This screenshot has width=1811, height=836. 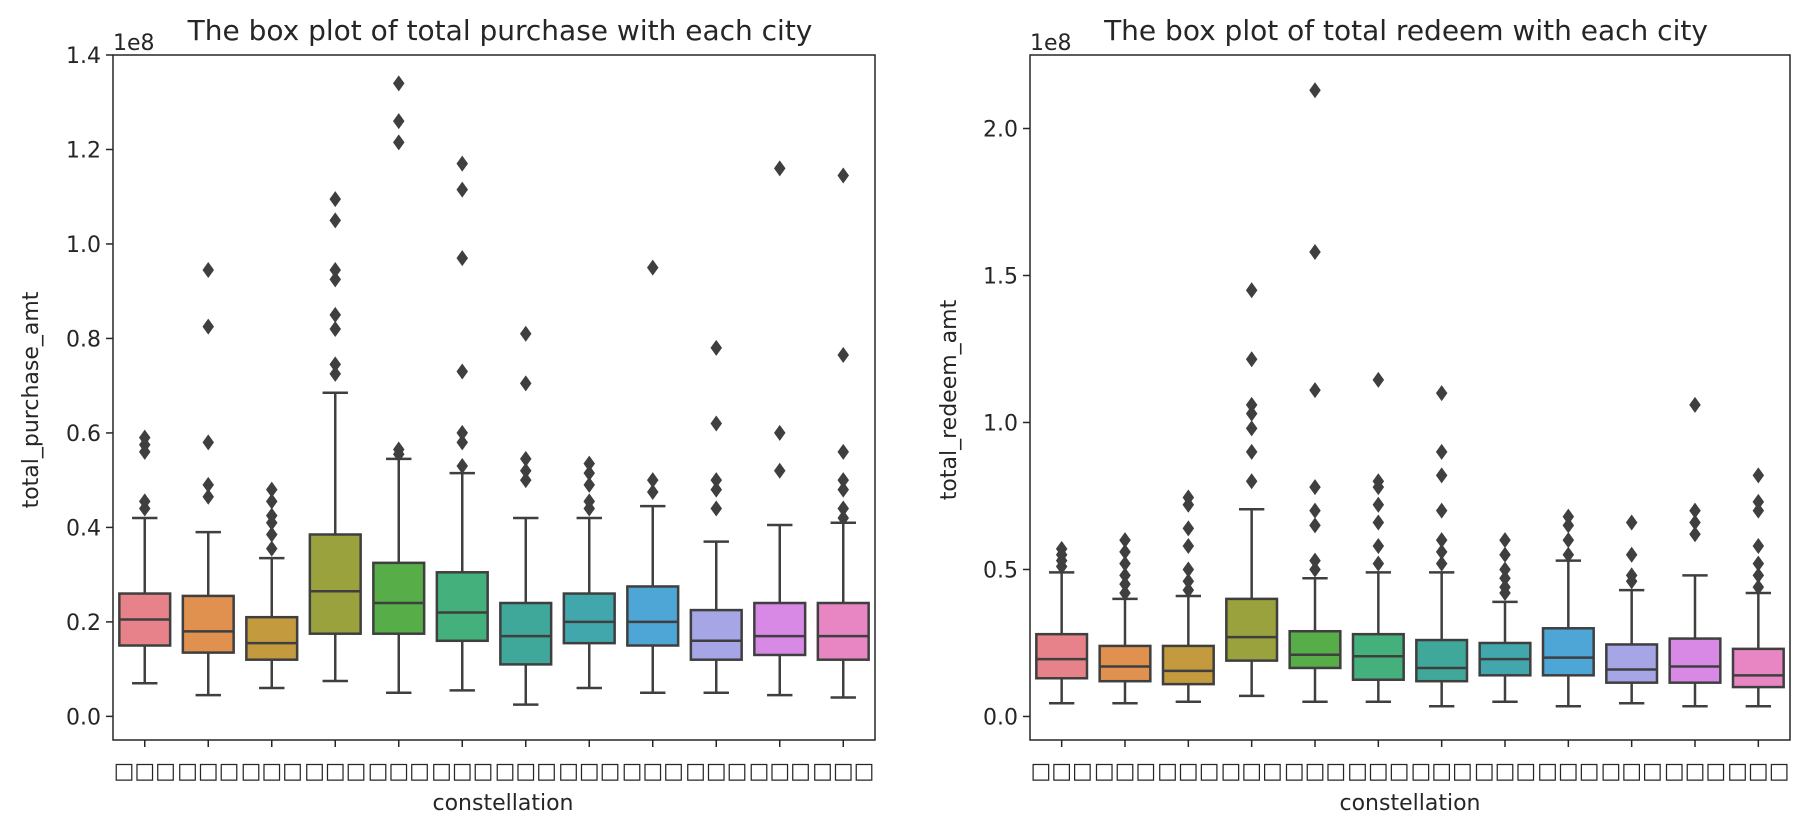 I want to click on y-tick-label: 0.8, so click(x=83, y=339).